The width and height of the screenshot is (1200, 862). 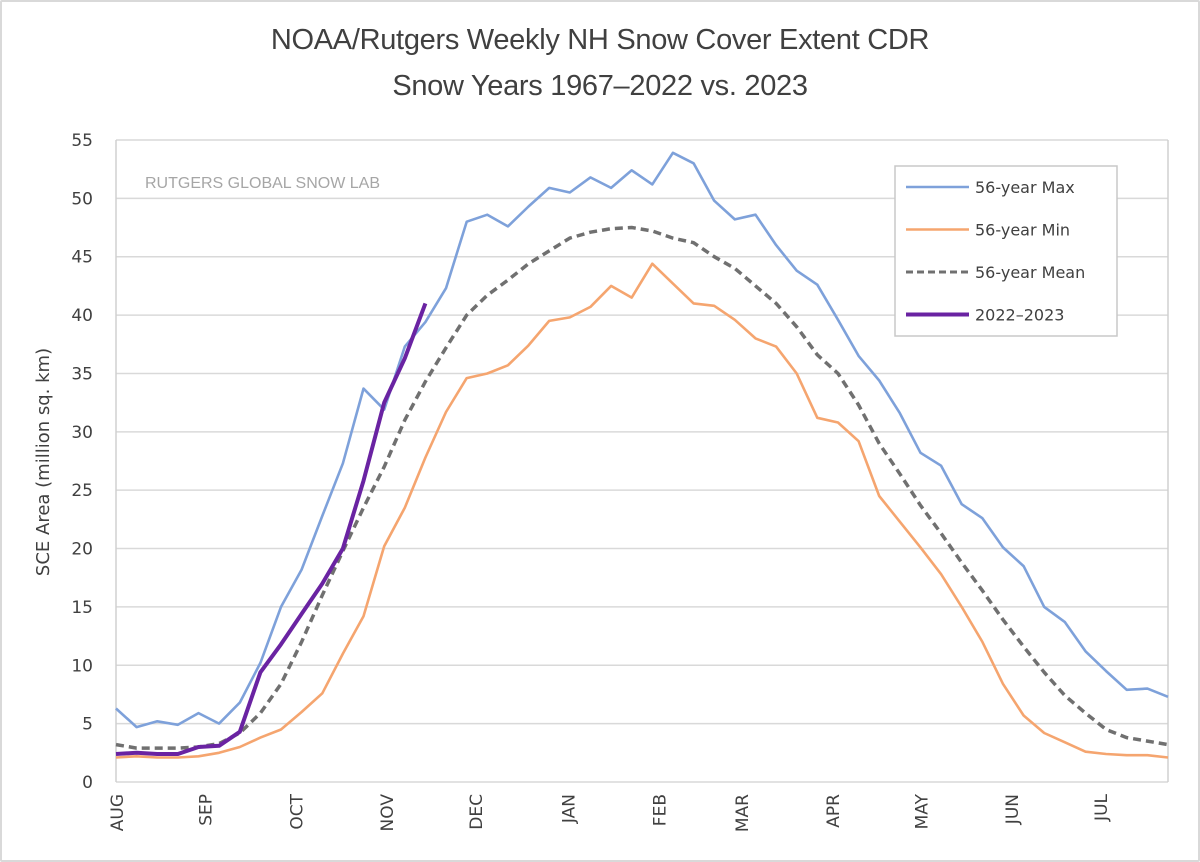 I want to click on y-tick-label: 55, so click(x=82, y=141).